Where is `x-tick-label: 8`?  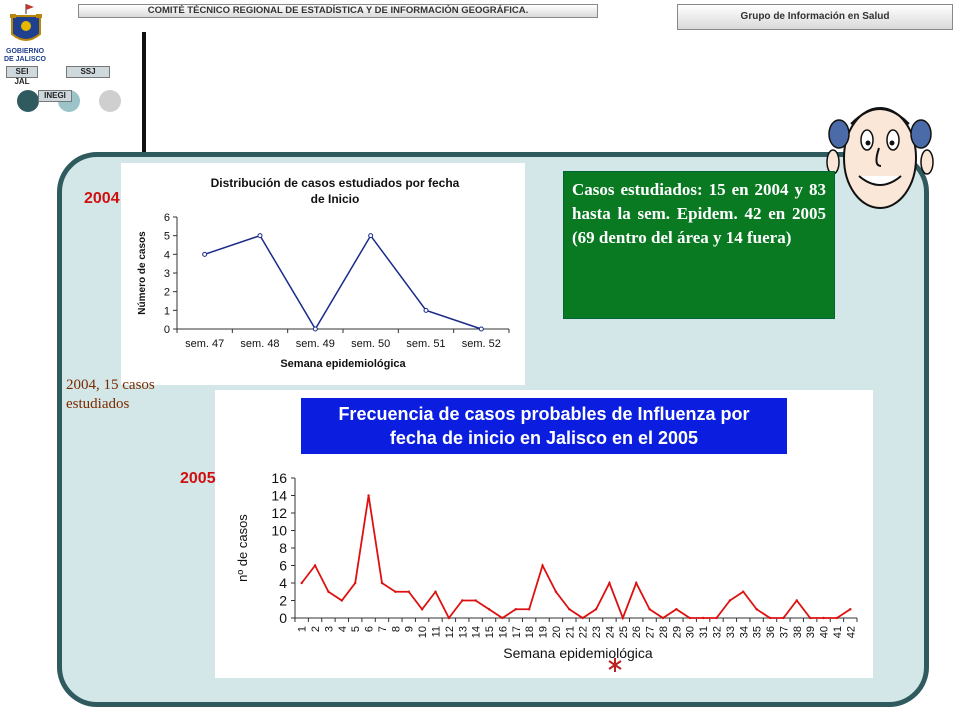
x-tick-label: 8 is located at coordinates (396, 629).